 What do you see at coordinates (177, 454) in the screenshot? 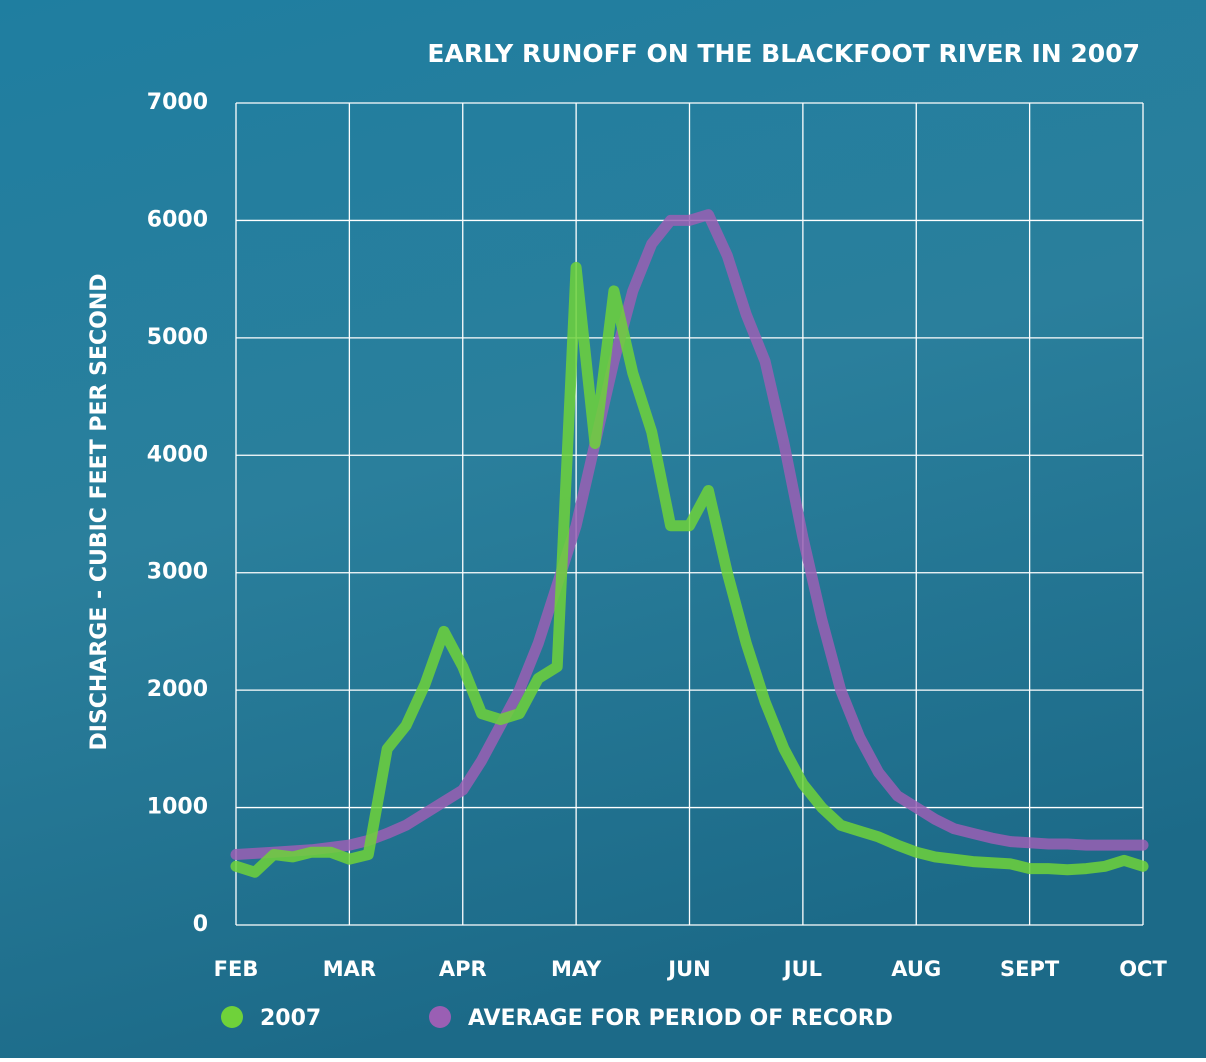
I see `y-tick-label: 4000` at bounding box center [177, 454].